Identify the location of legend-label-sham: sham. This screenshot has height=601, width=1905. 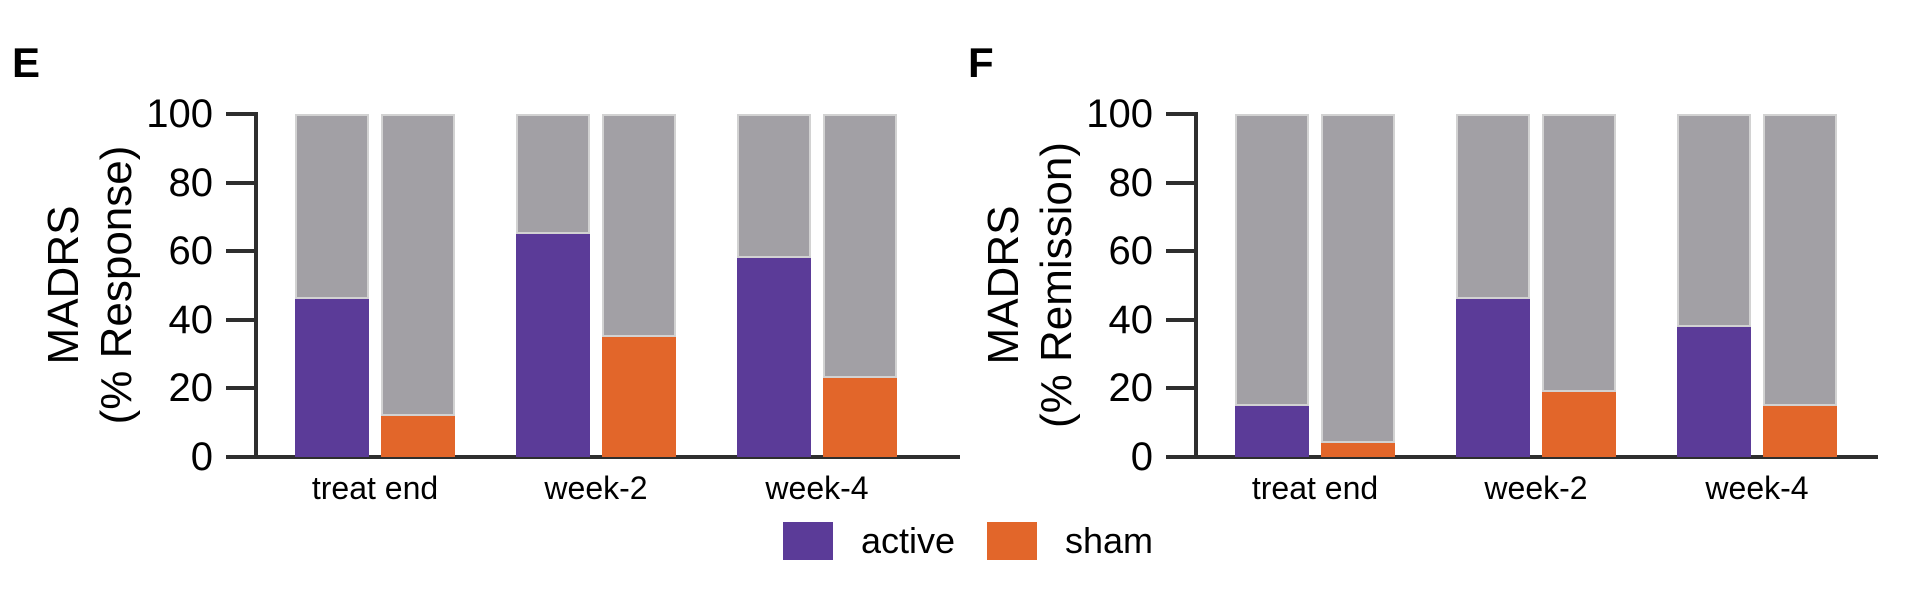
(1109, 540).